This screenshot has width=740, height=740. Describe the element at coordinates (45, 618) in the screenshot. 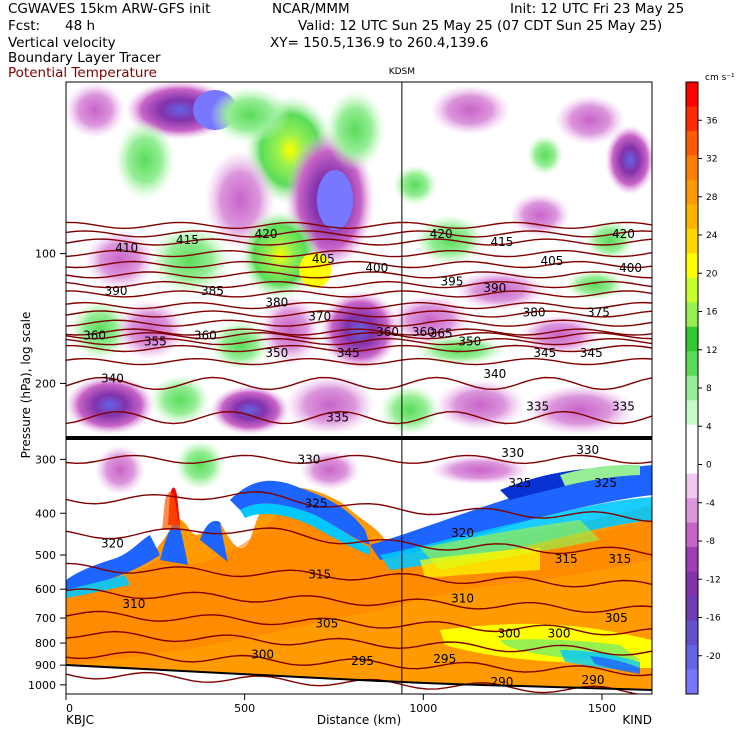

I see `y-tick-label: 700` at that location.